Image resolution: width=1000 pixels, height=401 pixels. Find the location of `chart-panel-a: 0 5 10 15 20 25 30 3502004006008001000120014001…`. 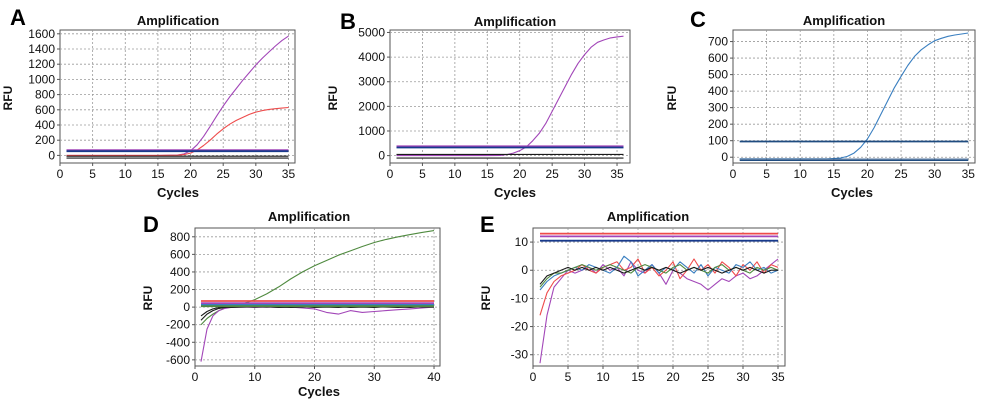

chart-panel-a: 0 5 10 15 20 25 30 3502004006008001000120014001… is located at coordinates (148, 102).